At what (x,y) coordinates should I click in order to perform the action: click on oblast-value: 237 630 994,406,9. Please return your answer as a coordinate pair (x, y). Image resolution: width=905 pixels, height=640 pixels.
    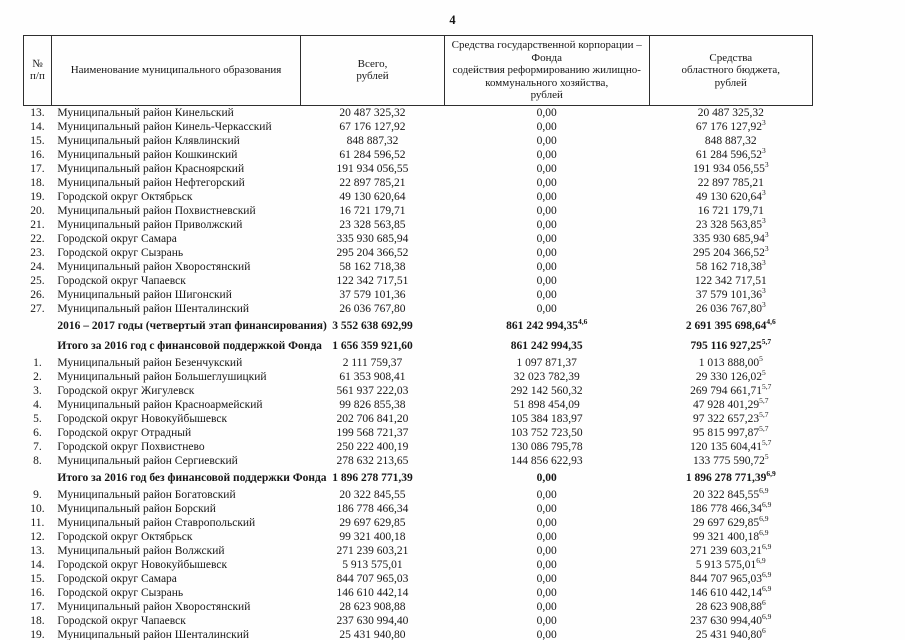
    Looking at the image, I should click on (730, 620).